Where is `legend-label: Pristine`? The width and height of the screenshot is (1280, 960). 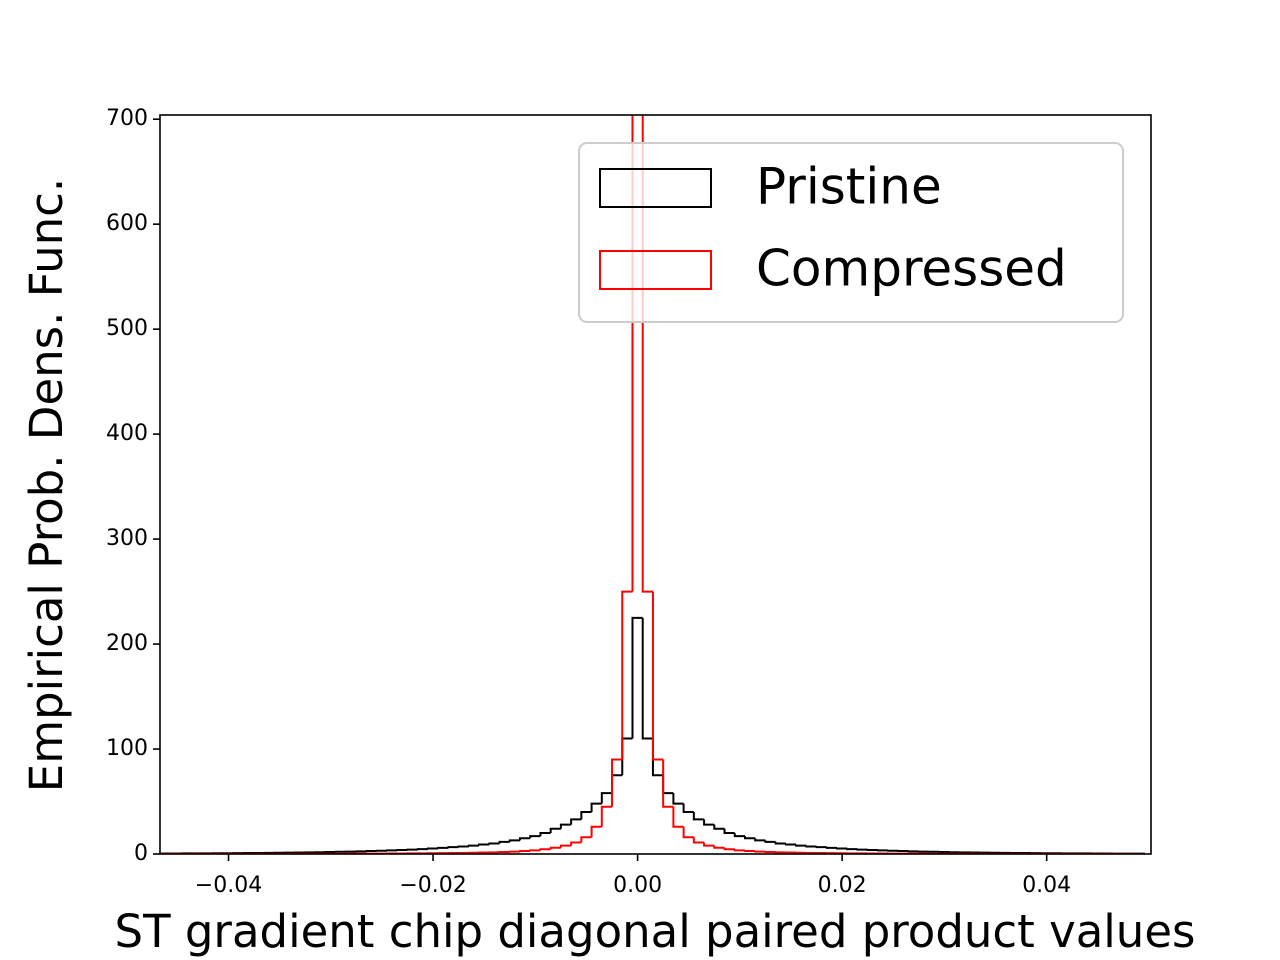 legend-label: Pristine is located at coordinates (849, 187).